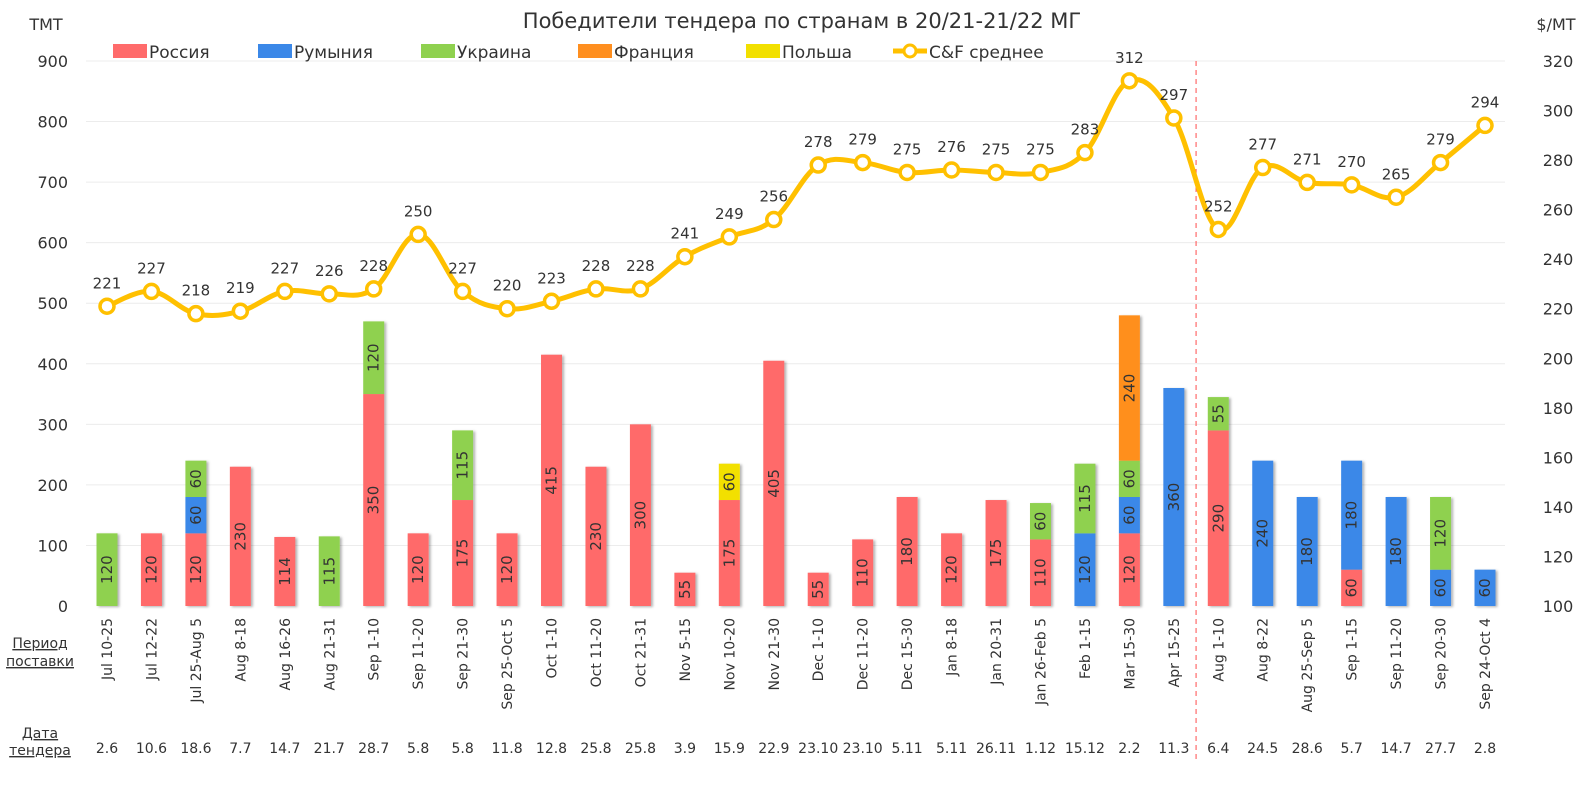  Describe the element at coordinates (1558, 507) in the screenshot. I see `right-tick-label: 140` at that location.